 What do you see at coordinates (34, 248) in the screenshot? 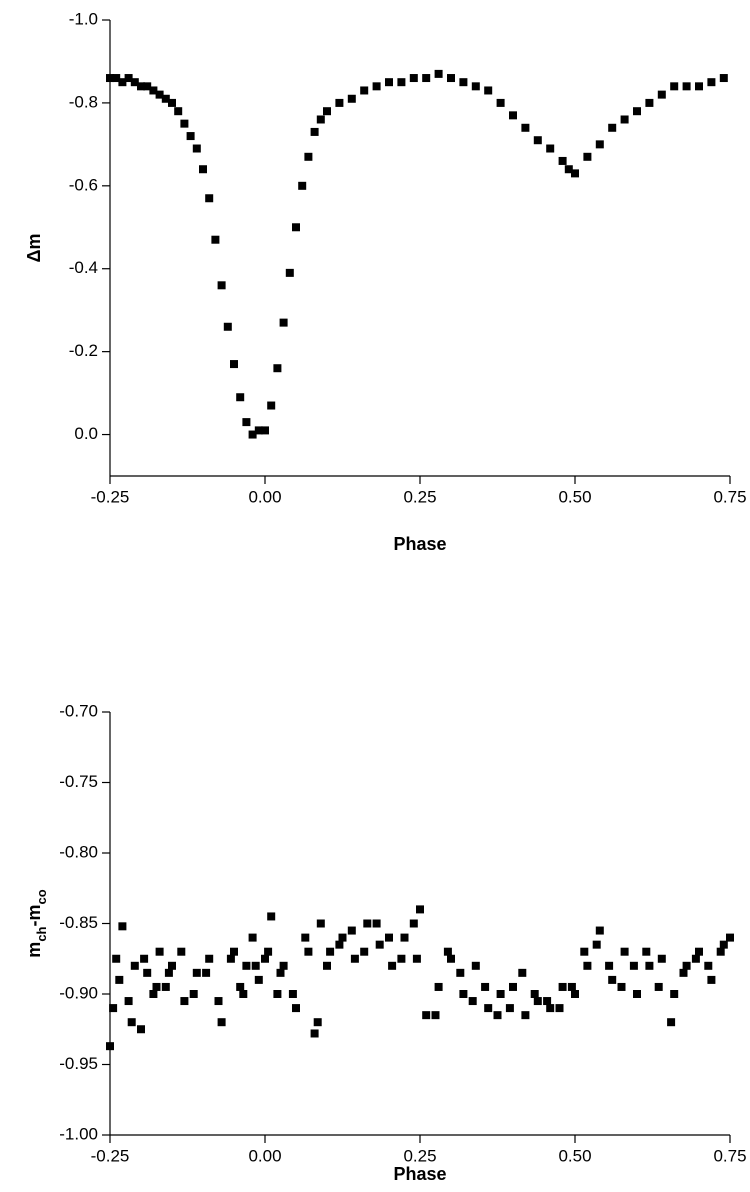
I see `y-axis-label-part: Δm` at bounding box center [34, 248].